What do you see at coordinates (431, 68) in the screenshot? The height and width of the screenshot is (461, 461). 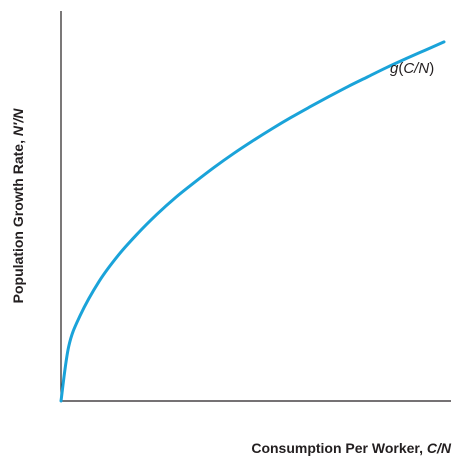 I see `series-label-close-paren: )` at bounding box center [431, 68].